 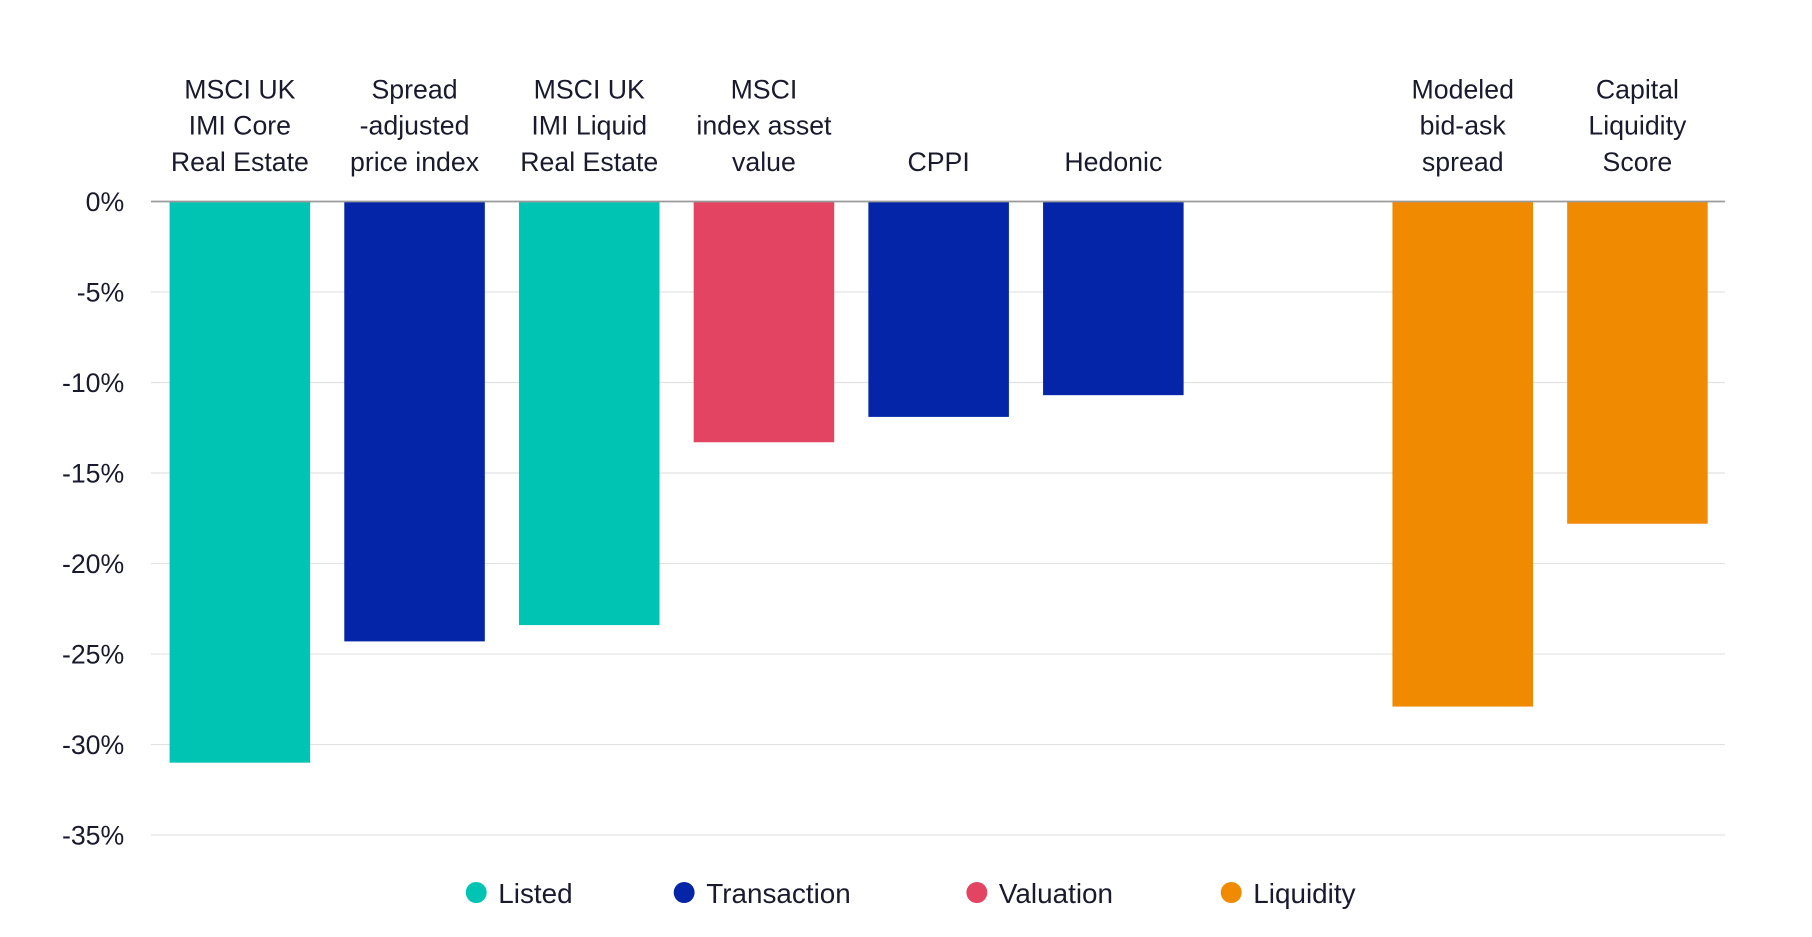 I want to click on y-tick-label: -35%, so click(x=93, y=835).